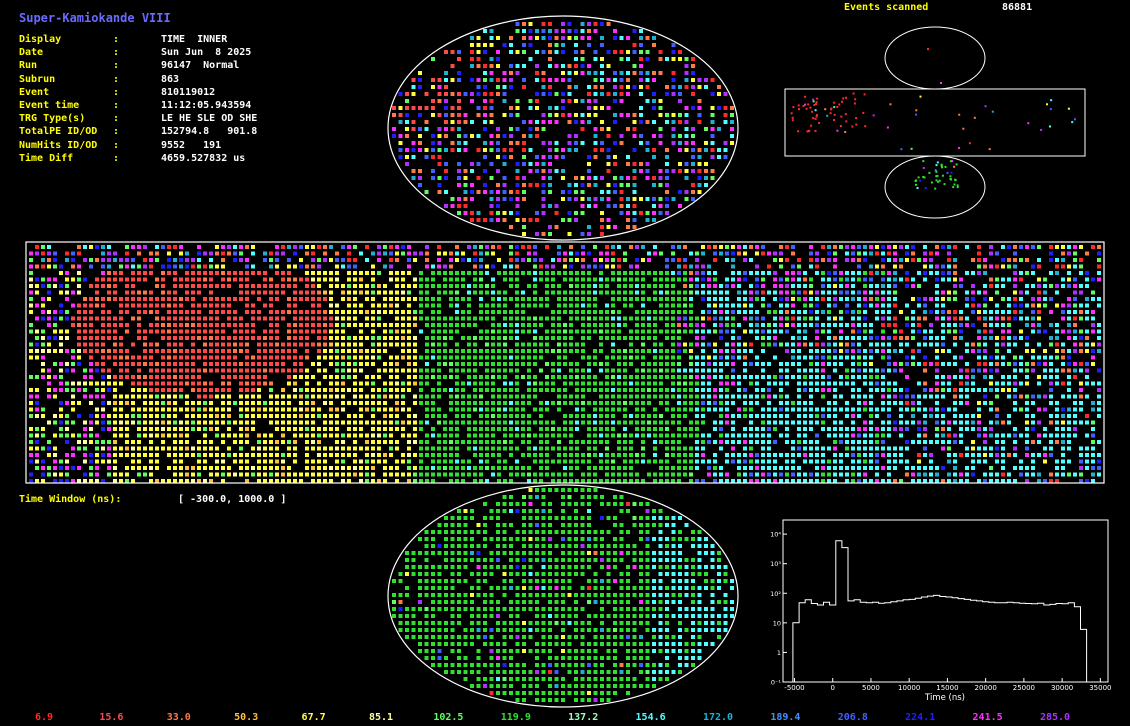 This screenshot has width=1130, height=726. Describe the element at coordinates (775, 535) in the screenshot. I see `y-tick-label: 10⁴` at that location.